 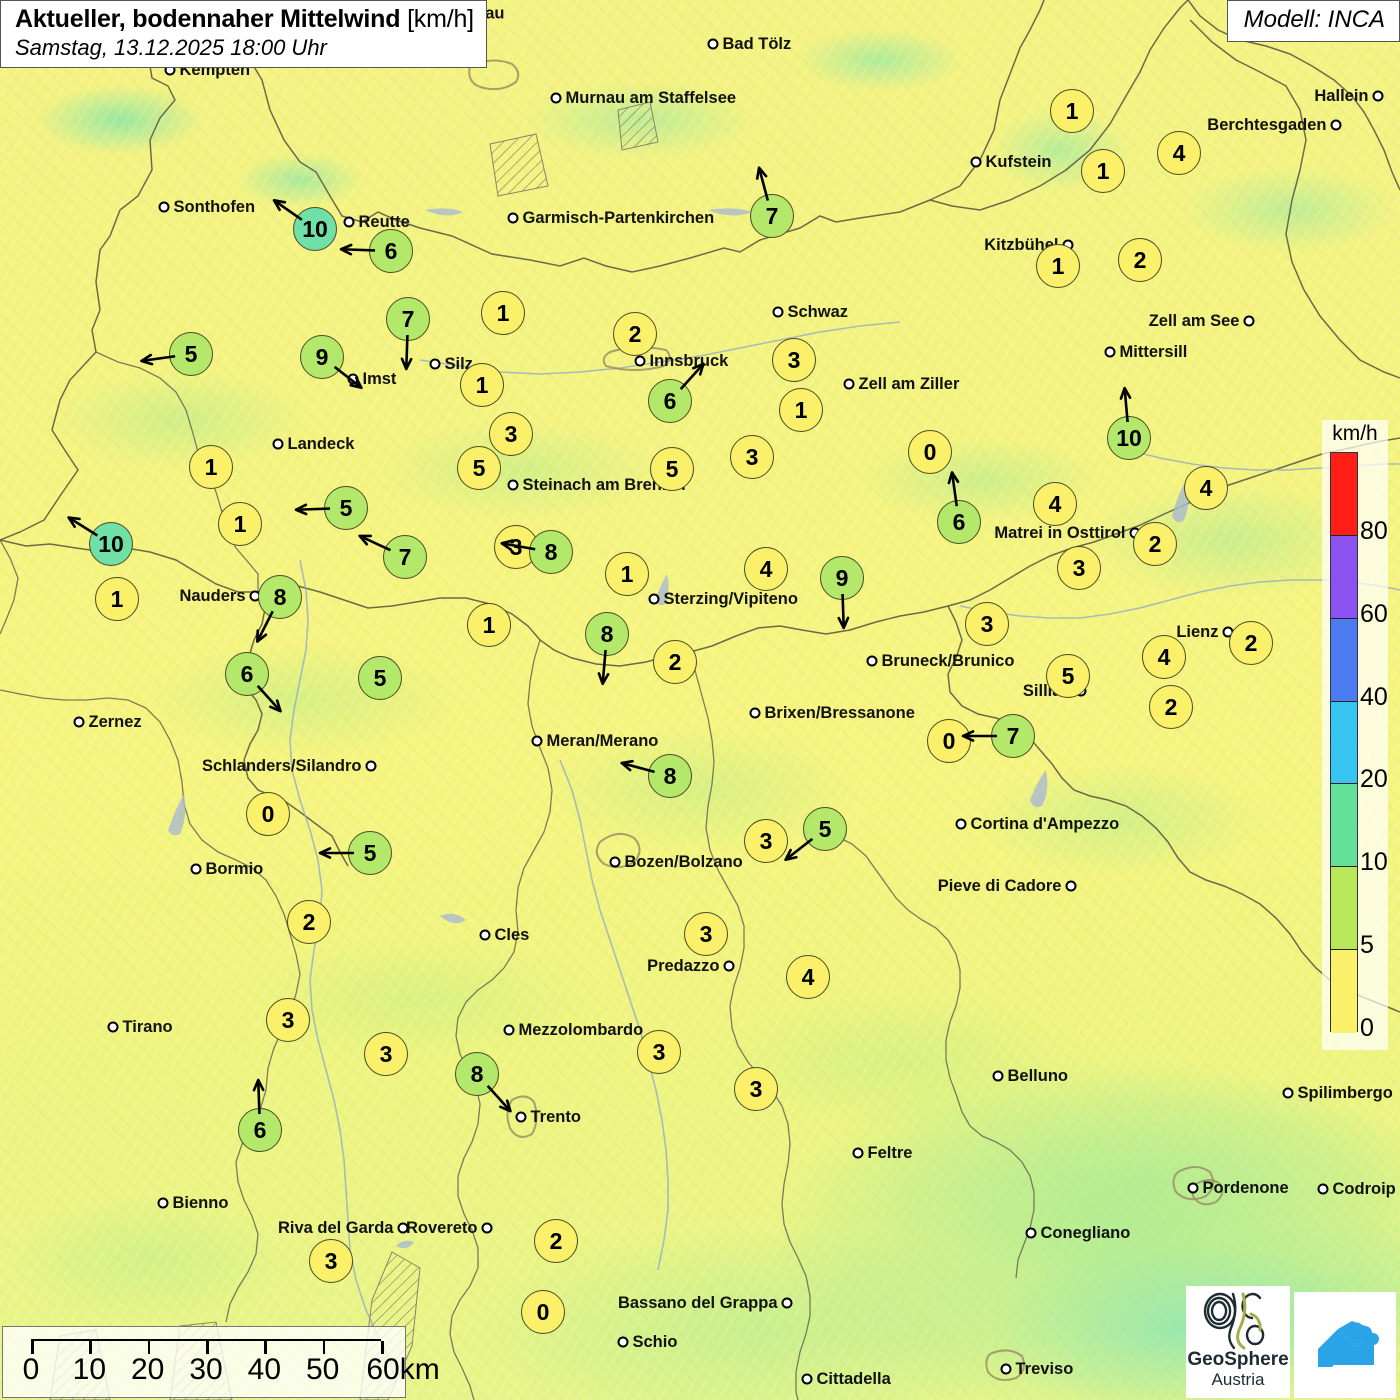 I want to click on wind-speed-value: 8, so click(x=477, y=1074).